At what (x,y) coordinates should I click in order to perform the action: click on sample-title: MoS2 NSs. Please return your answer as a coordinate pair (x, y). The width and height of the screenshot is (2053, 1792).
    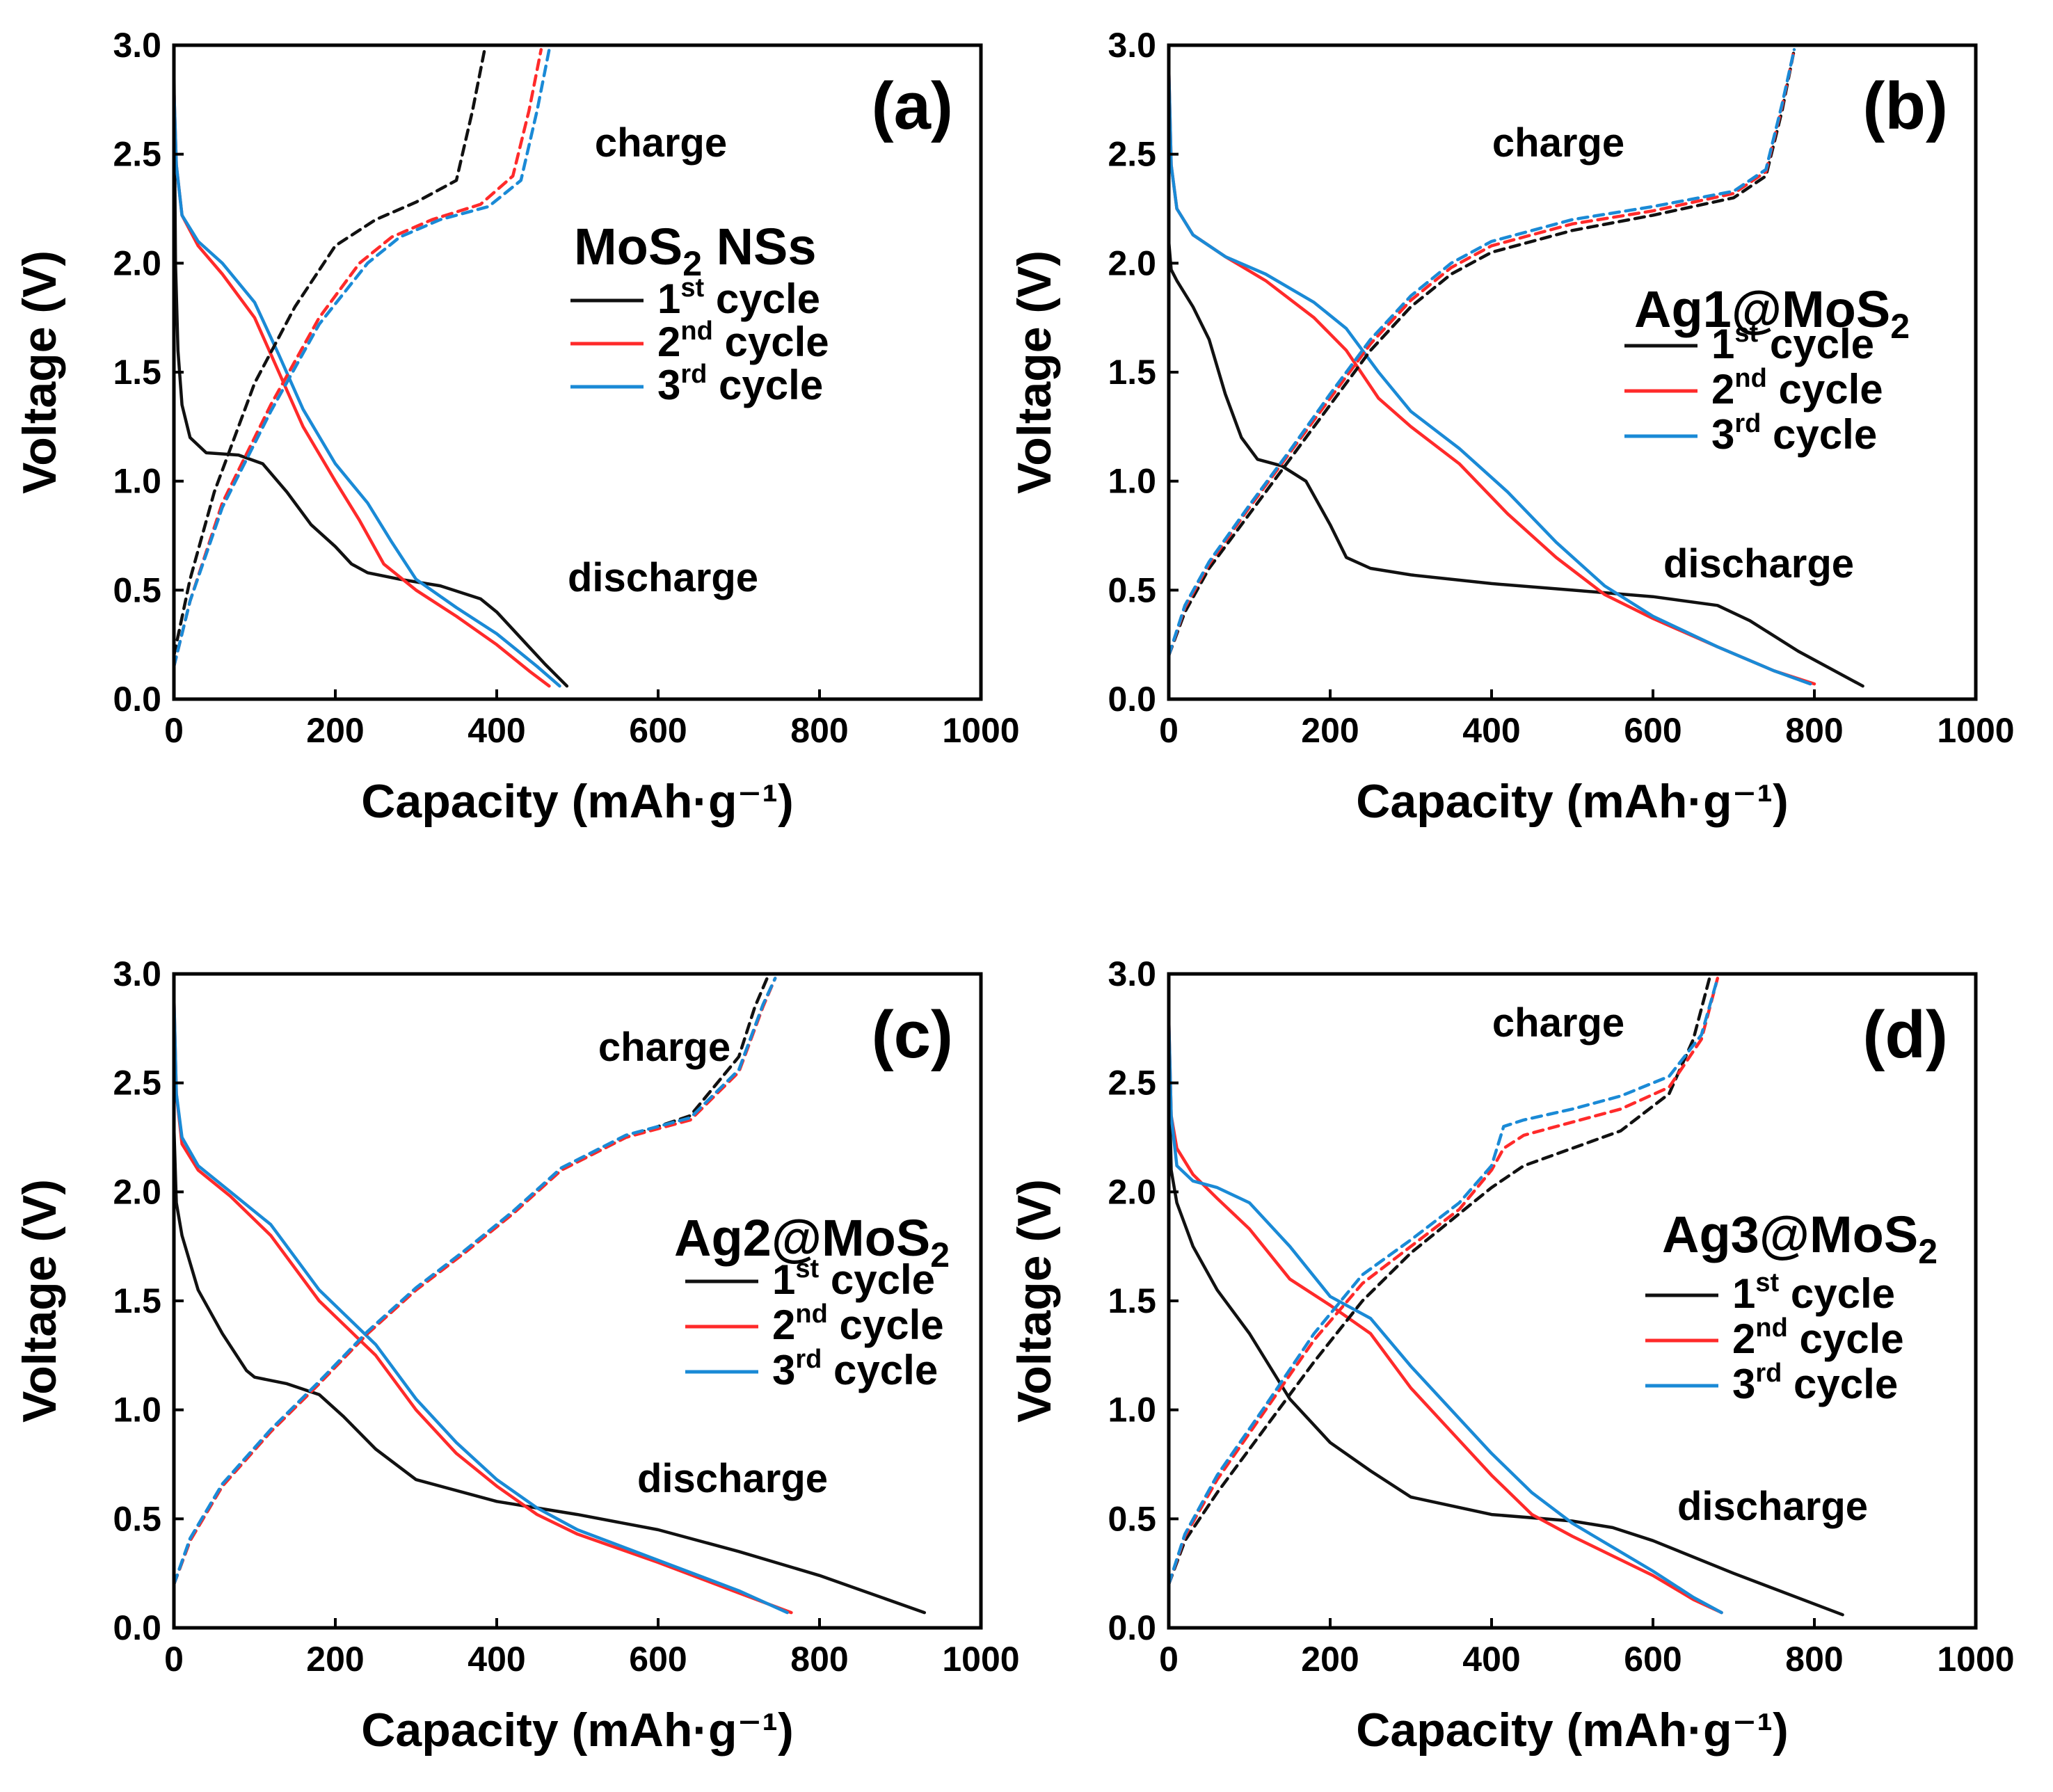
    Looking at the image, I should click on (695, 250).